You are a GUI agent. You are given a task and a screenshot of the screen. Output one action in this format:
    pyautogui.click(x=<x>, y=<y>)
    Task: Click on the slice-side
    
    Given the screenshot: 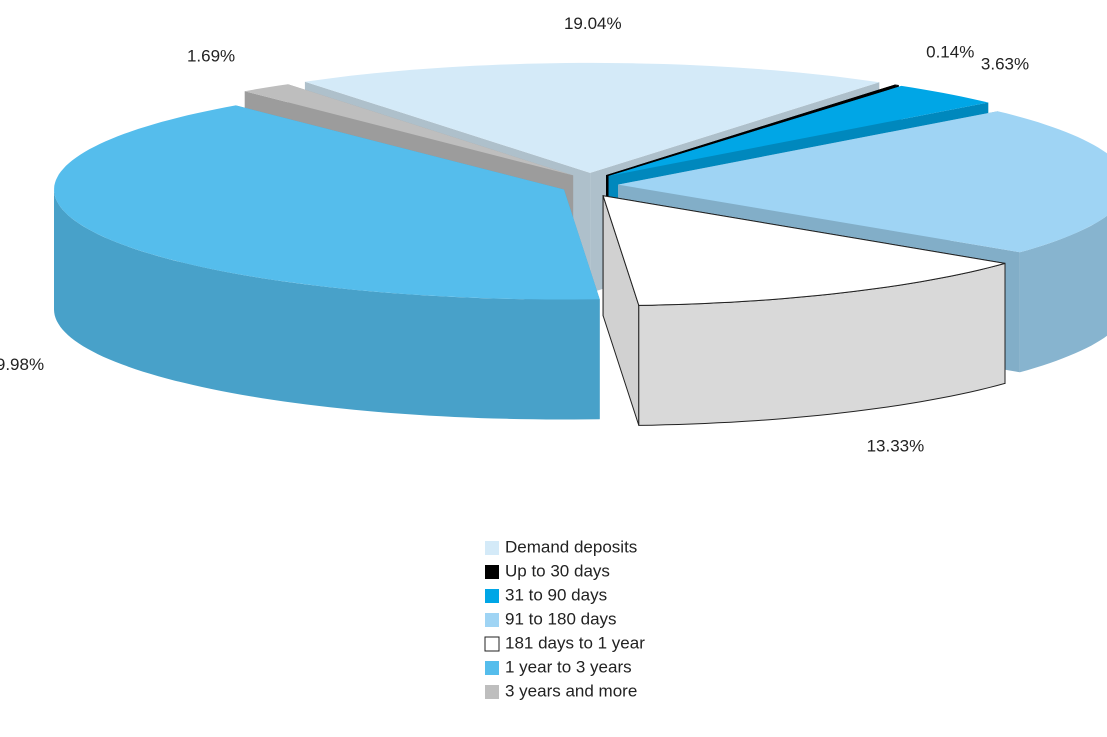 What is the action you would take?
    pyautogui.click(x=1063, y=294)
    